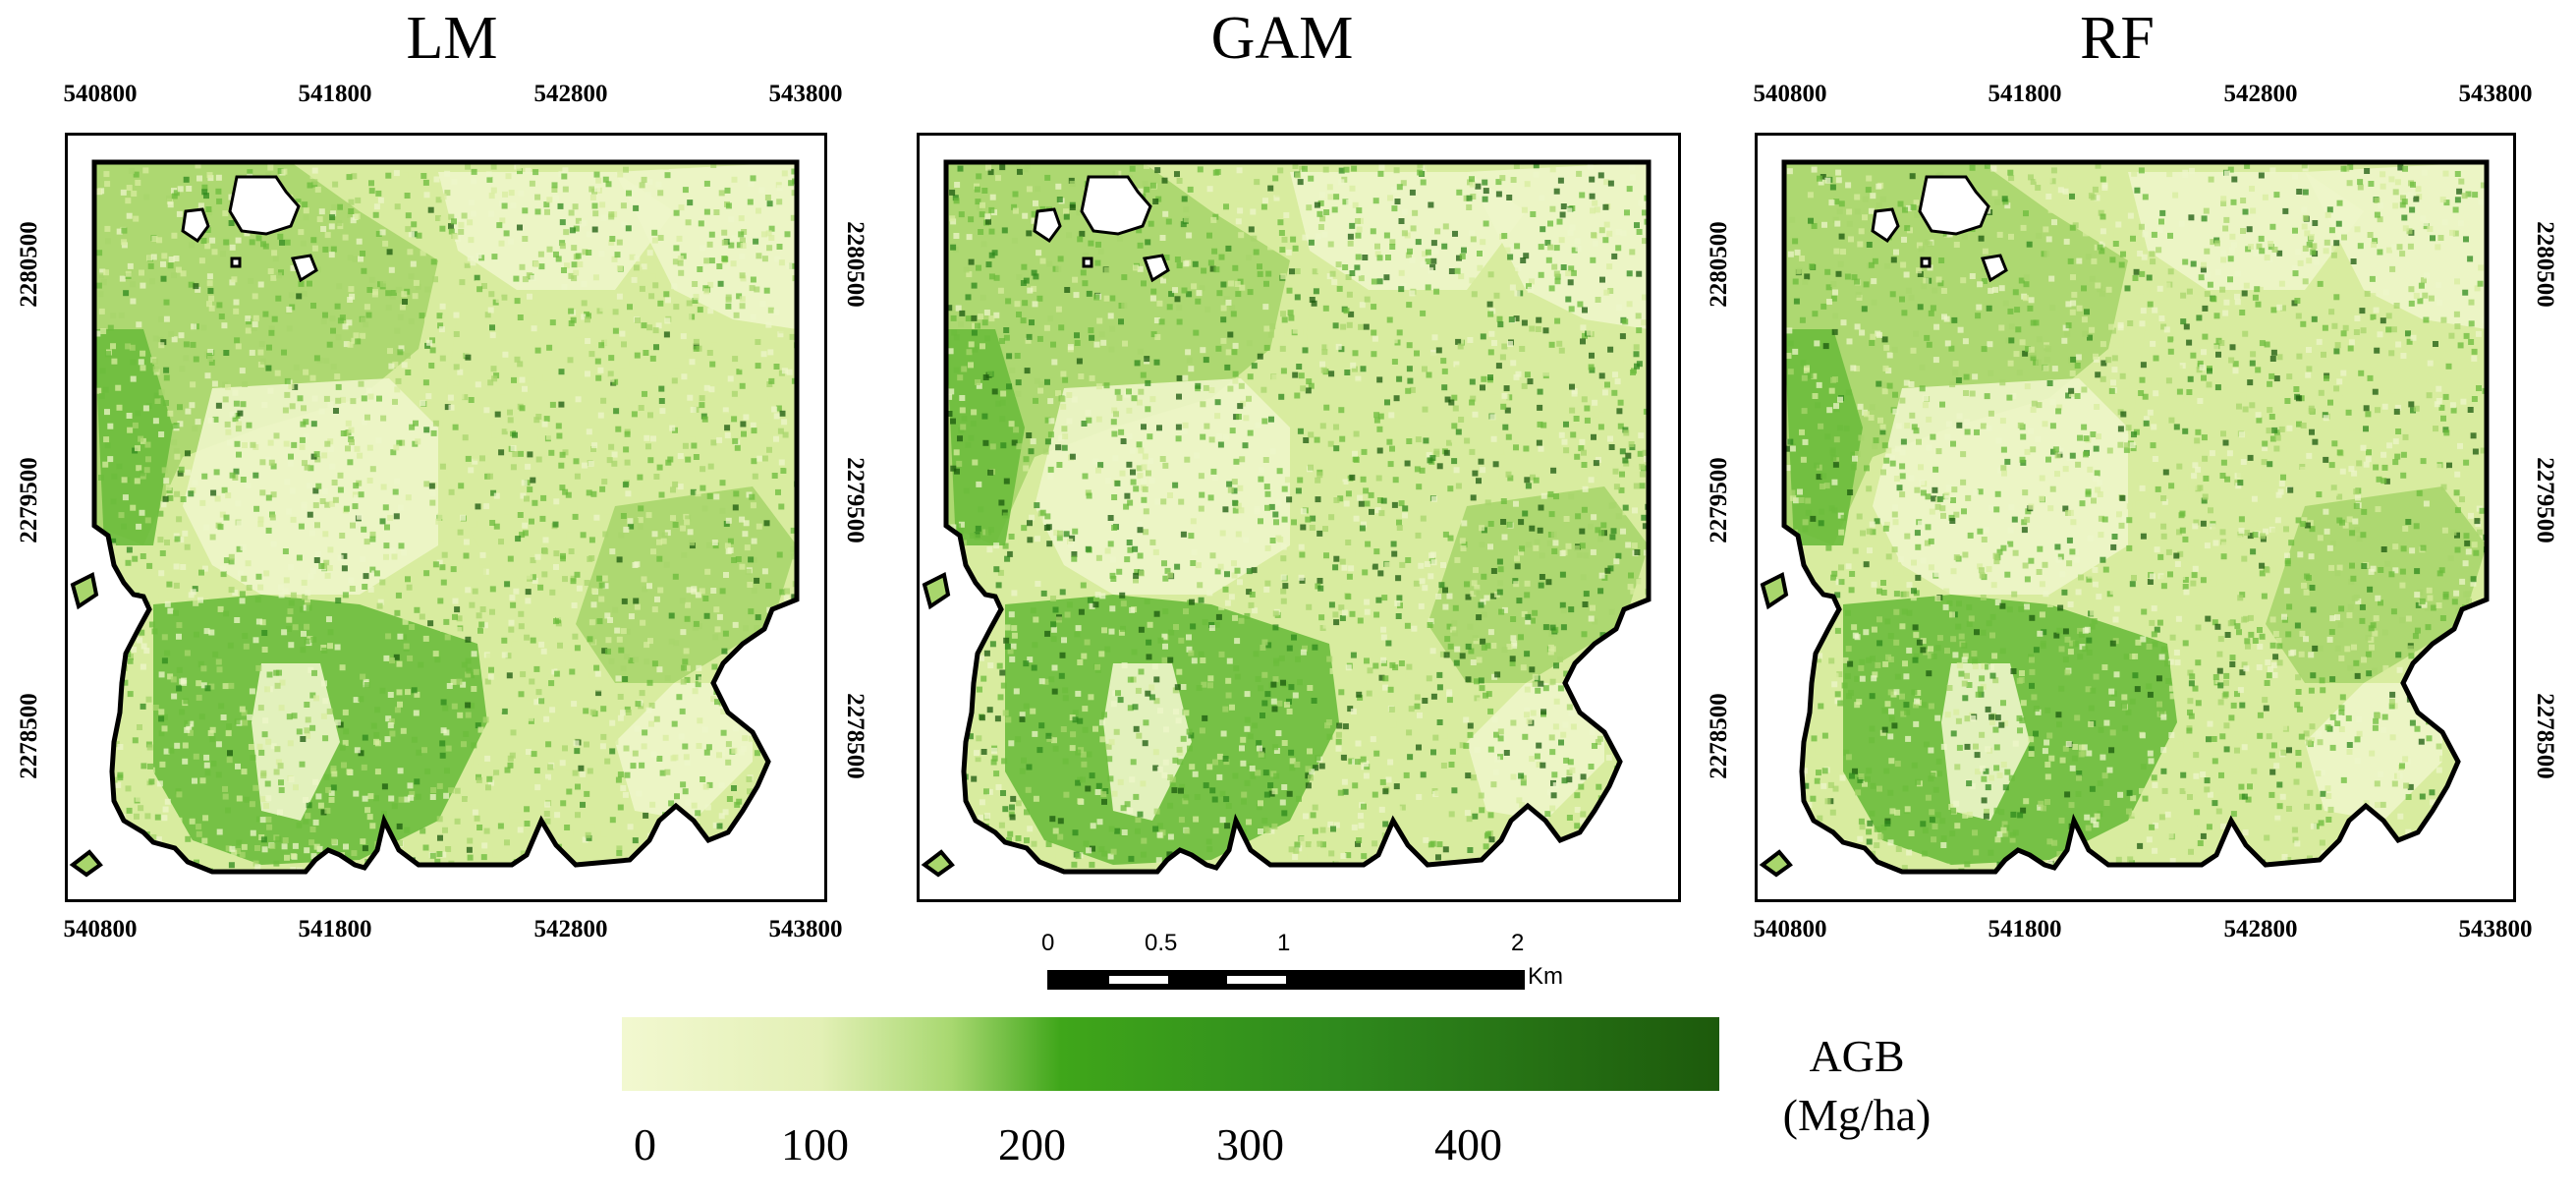  I want to click on y-tick-right-rf-2278500: 2278500, so click(2545, 736).